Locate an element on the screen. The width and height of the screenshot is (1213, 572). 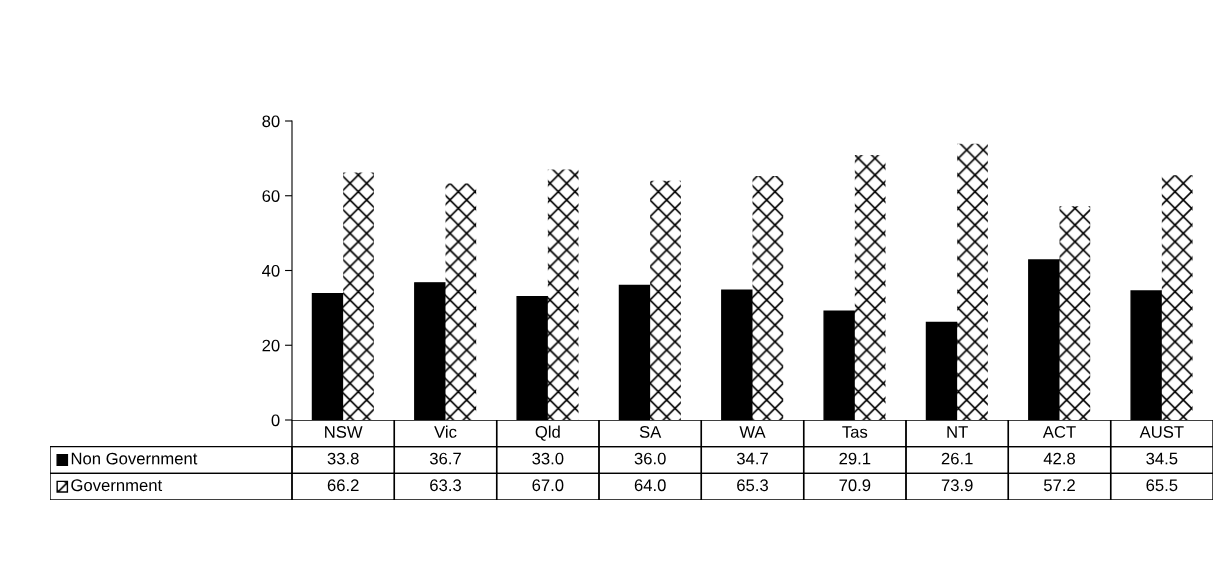
data-label: 42.8 is located at coordinates (1059, 458).